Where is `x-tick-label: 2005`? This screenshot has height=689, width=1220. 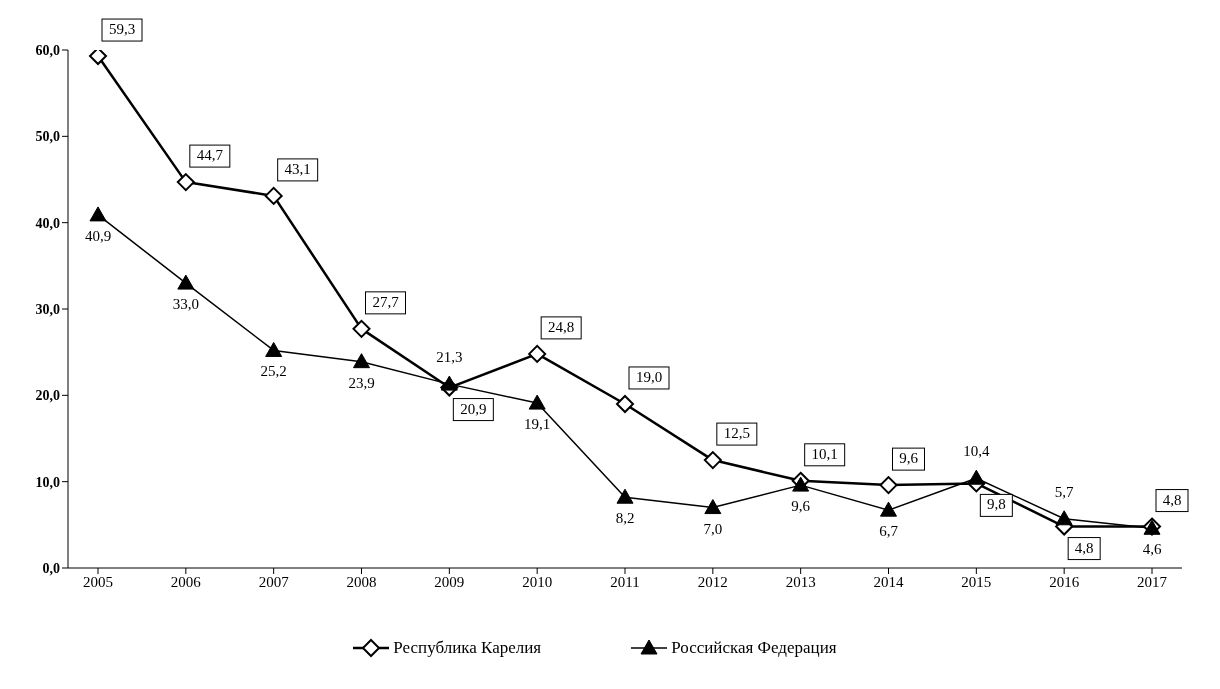 x-tick-label: 2005 is located at coordinates (98, 581).